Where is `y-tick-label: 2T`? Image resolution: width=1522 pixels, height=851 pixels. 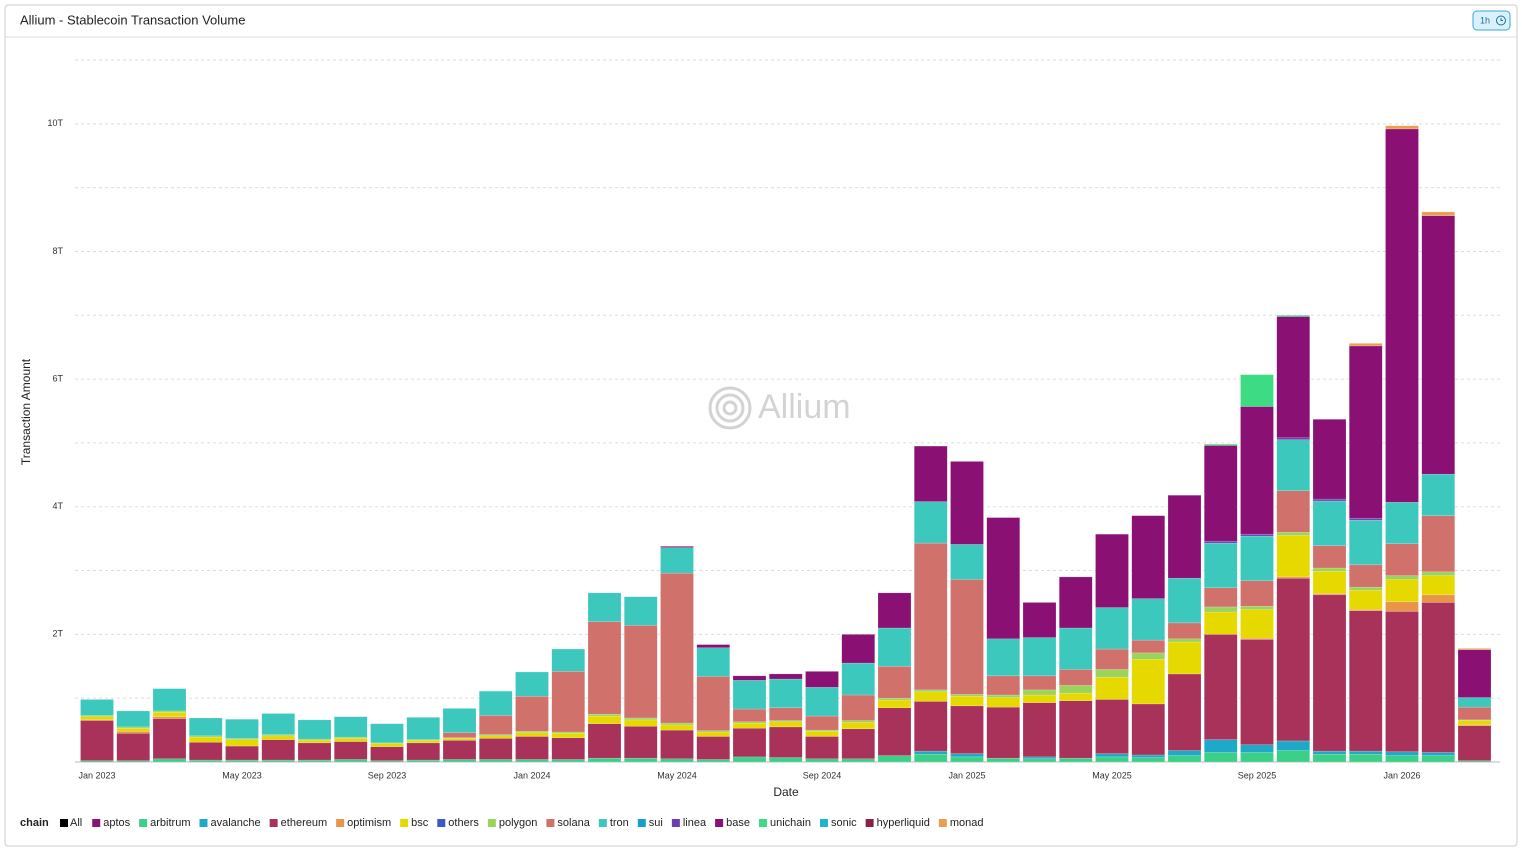
y-tick-label: 2T is located at coordinates (57, 634).